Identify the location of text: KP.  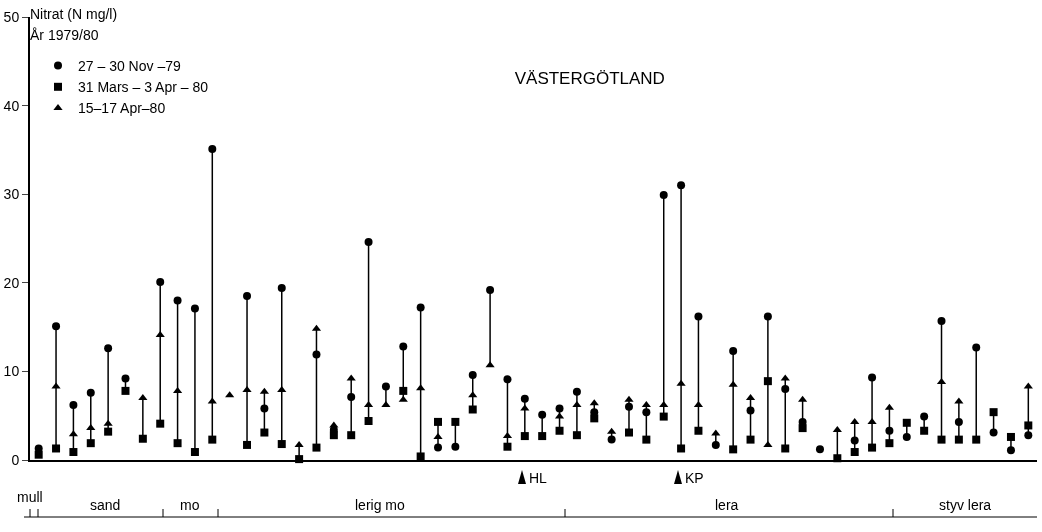
(694, 478).